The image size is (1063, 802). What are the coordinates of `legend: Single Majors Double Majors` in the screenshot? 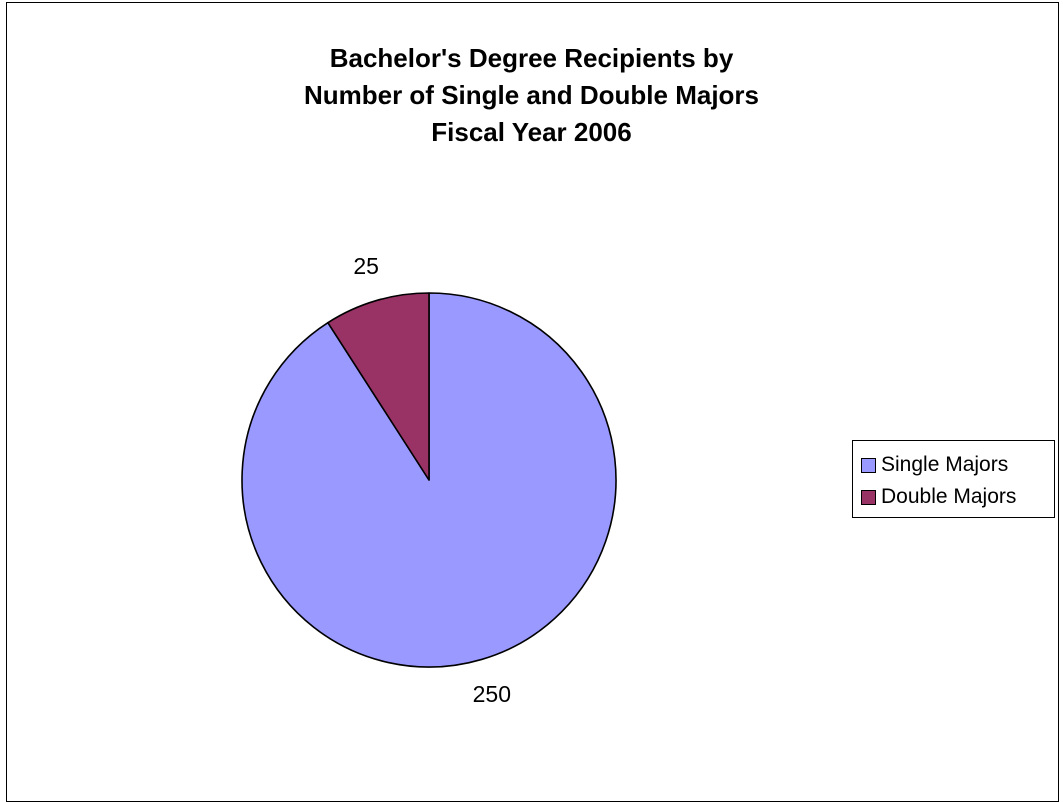 It's located at (953, 479).